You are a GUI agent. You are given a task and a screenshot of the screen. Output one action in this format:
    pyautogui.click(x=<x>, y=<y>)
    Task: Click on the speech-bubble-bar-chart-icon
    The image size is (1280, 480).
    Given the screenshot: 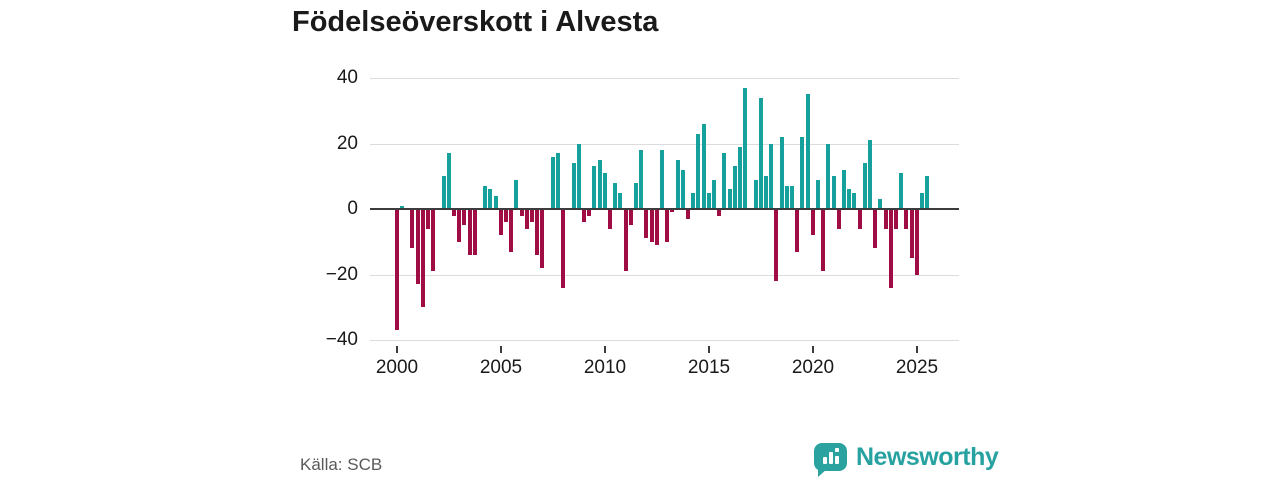 What is the action you would take?
    pyautogui.click(x=830, y=457)
    